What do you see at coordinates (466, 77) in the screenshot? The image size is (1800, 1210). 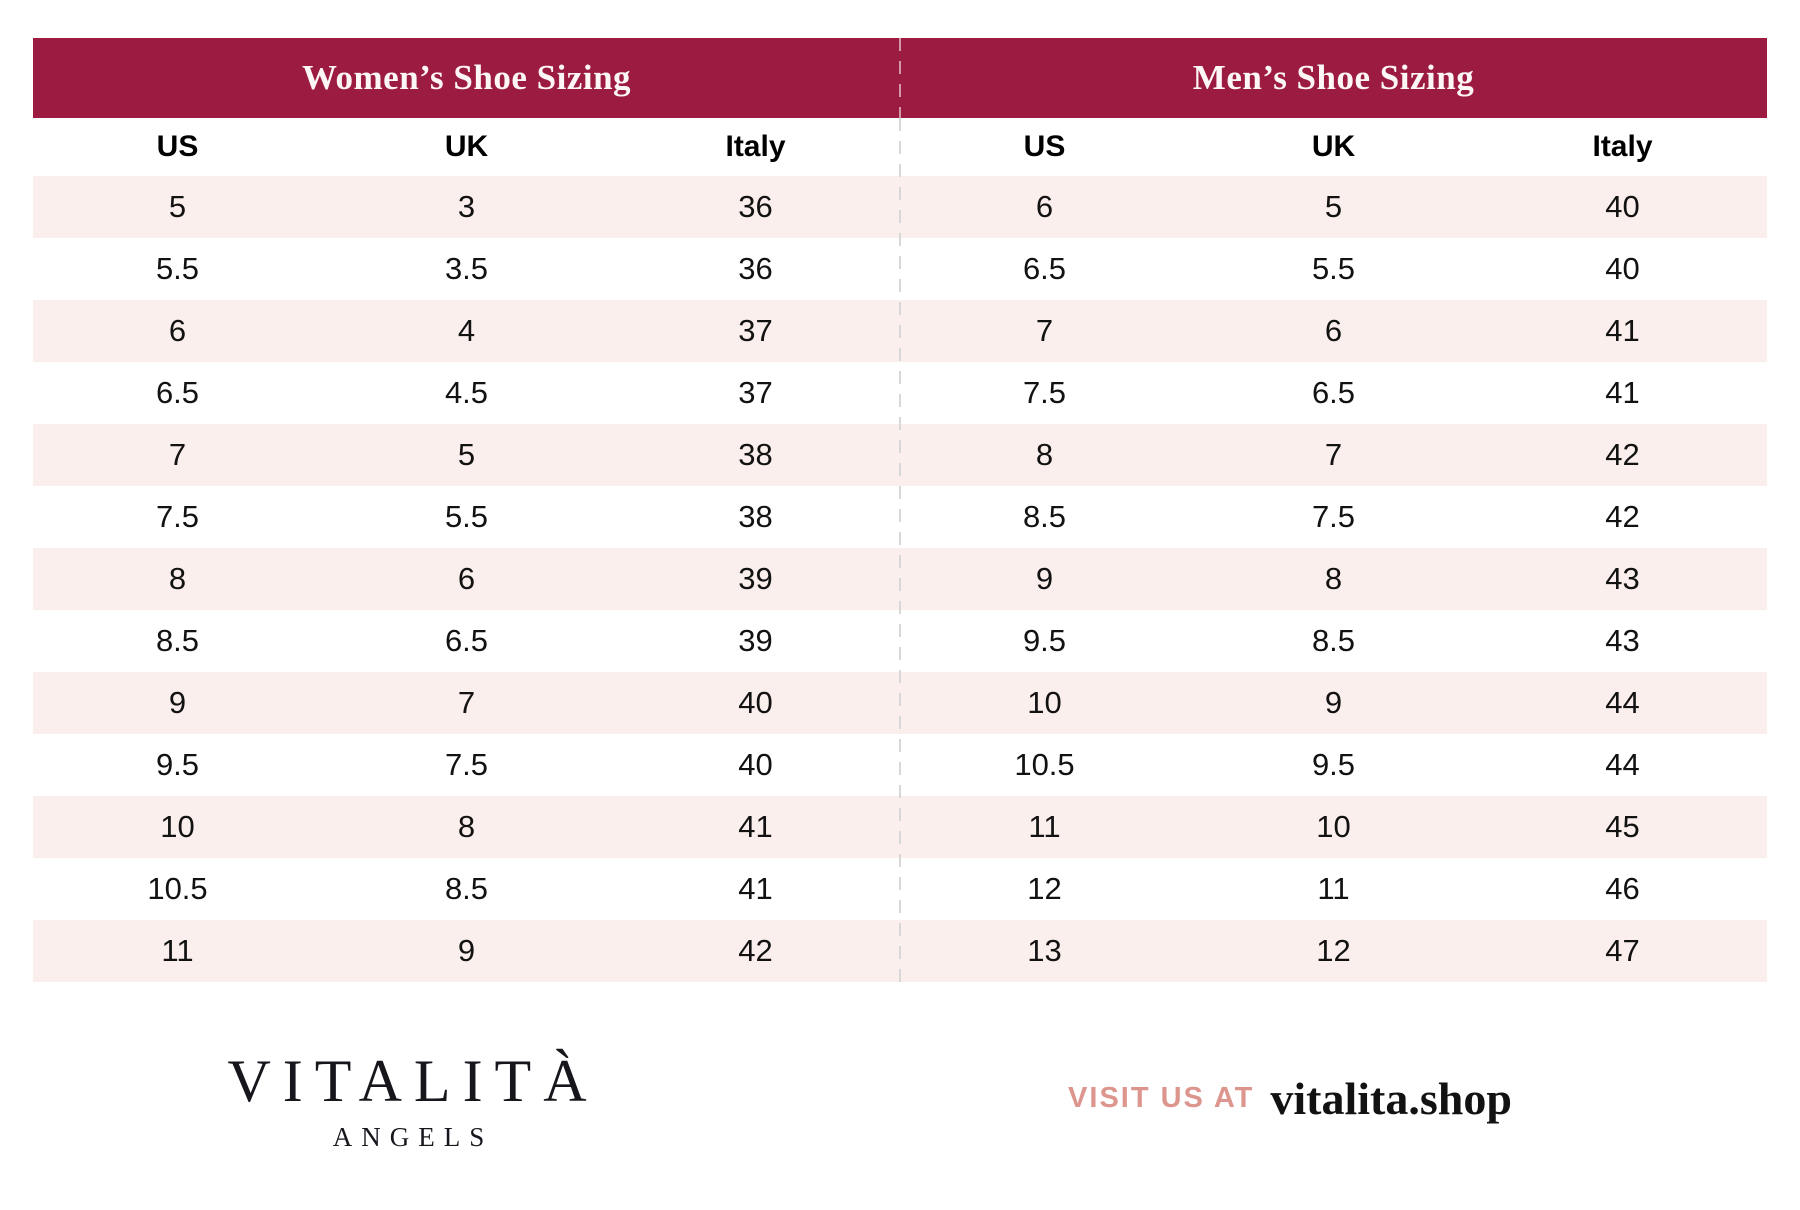 I see `womens-table-title: Women’s Shoe Sizing` at bounding box center [466, 77].